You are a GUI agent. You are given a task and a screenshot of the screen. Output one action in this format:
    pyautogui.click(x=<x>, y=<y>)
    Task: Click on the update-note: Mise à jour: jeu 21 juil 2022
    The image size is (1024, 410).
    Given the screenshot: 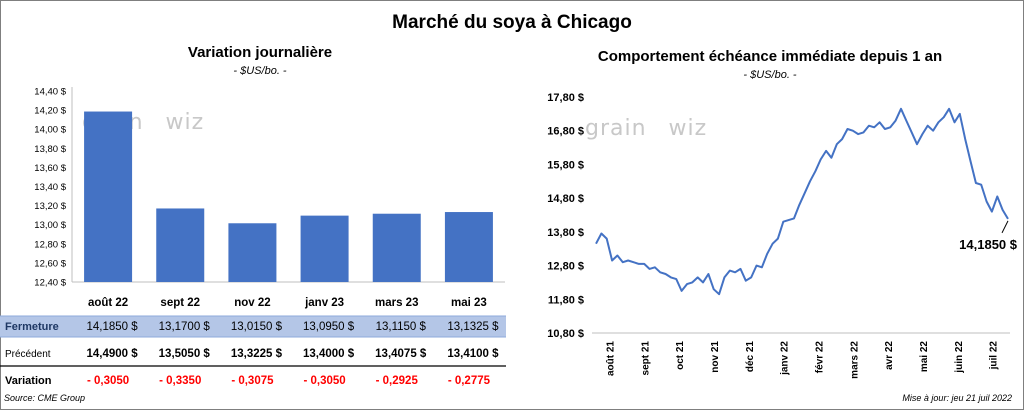 What is the action you would take?
    pyautogui.click(x=957, y=398)
    